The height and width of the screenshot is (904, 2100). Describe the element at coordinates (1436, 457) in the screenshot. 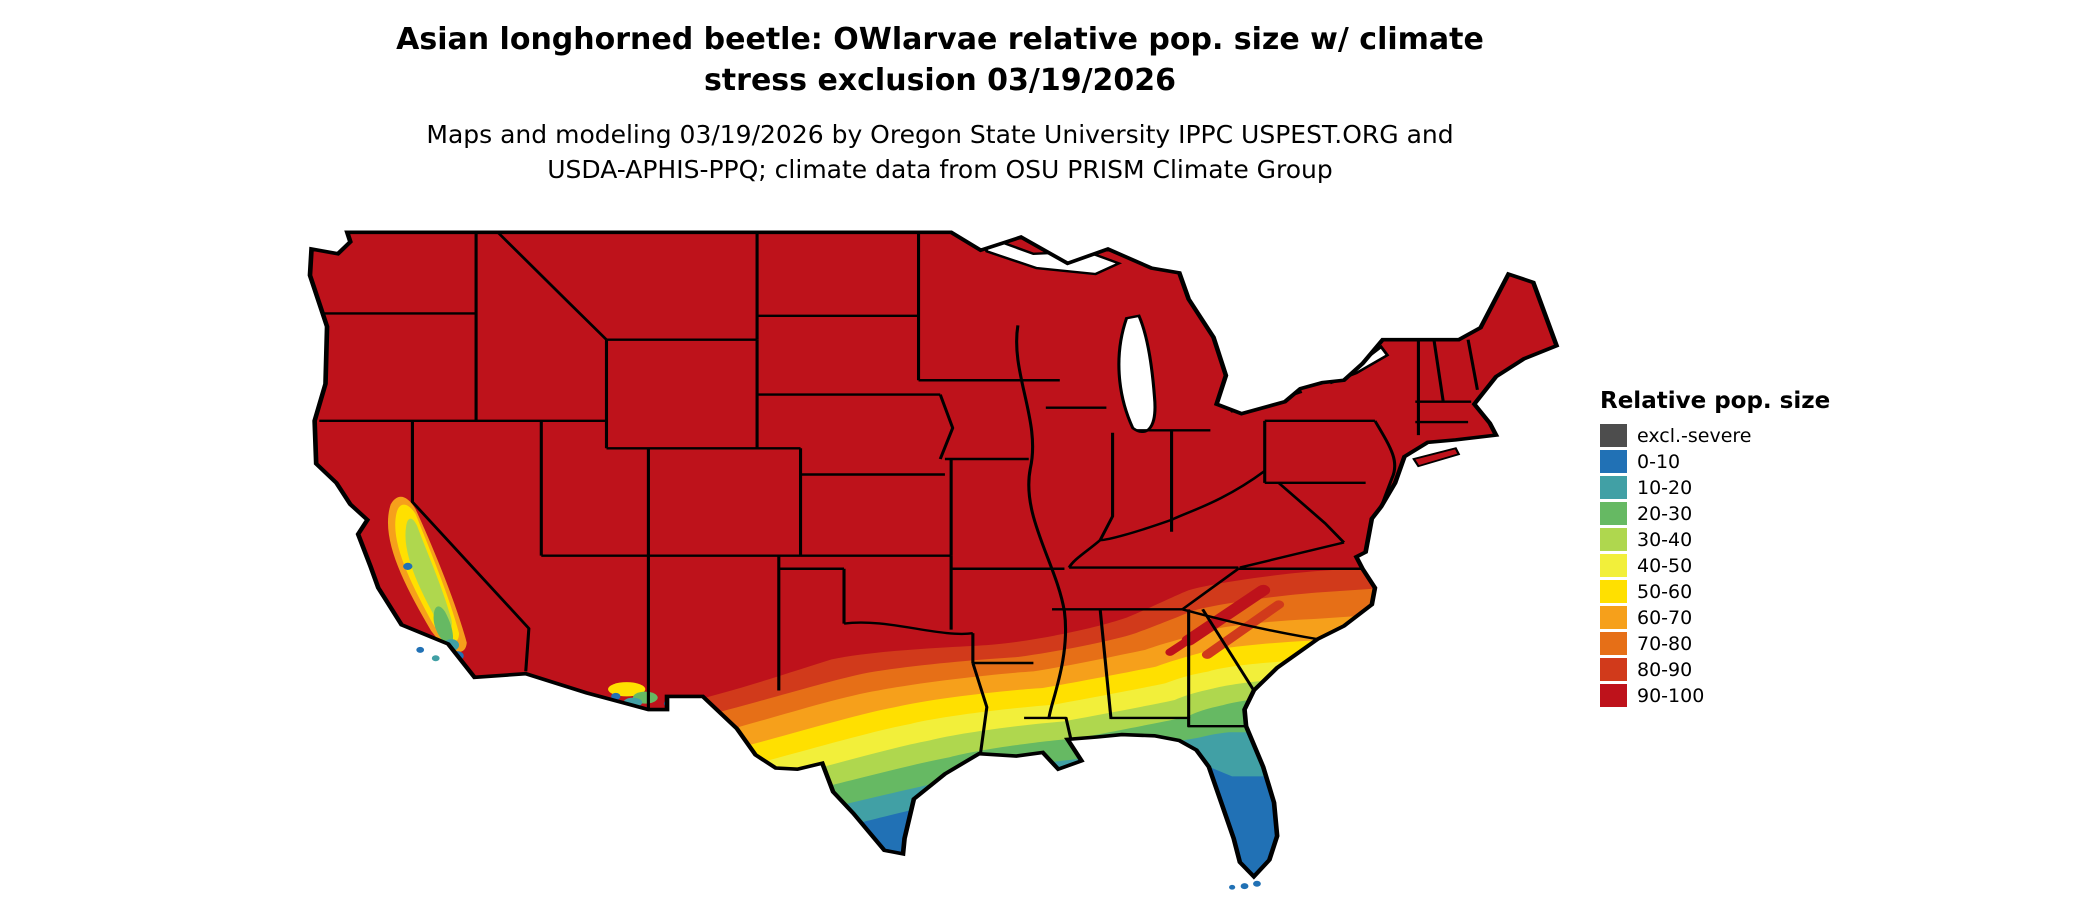

I see `long-island` at that location.